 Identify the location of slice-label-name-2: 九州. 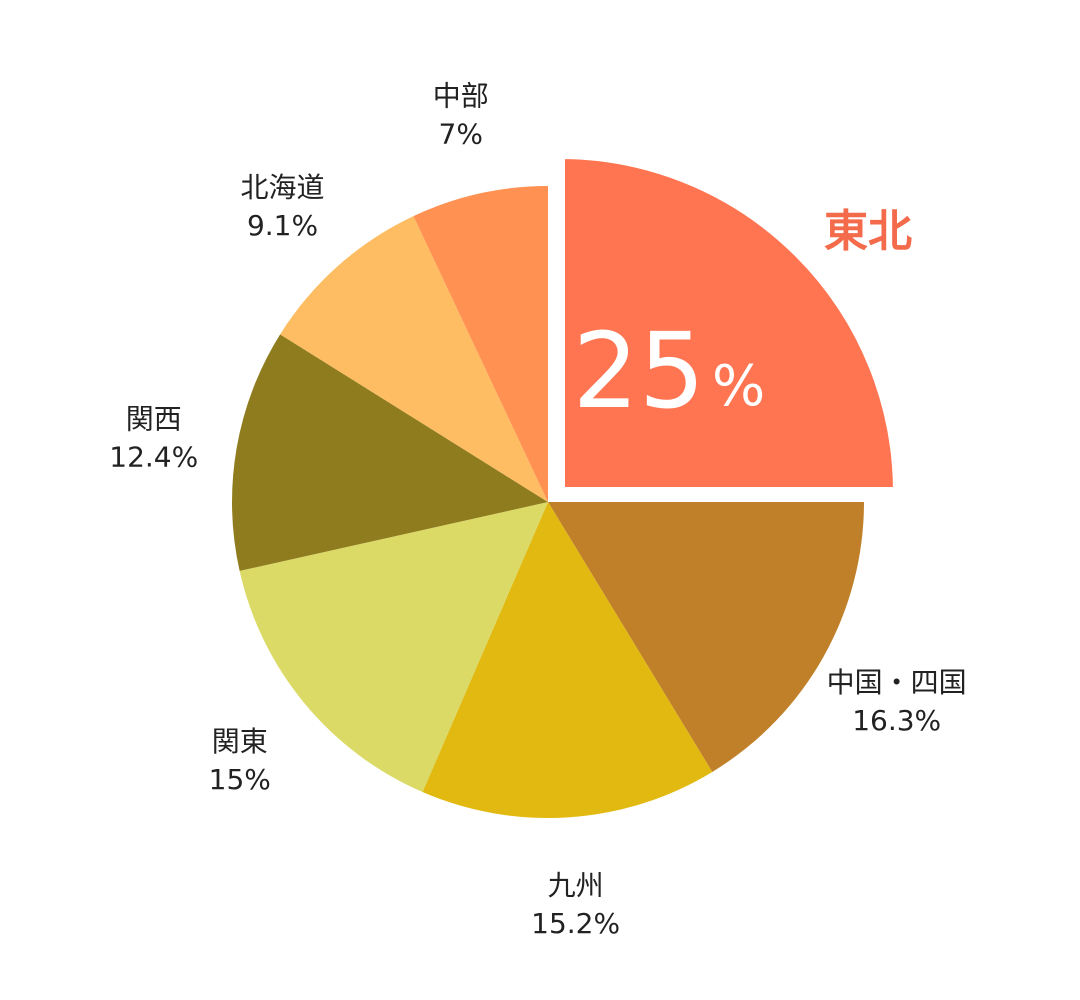
(576, 885).